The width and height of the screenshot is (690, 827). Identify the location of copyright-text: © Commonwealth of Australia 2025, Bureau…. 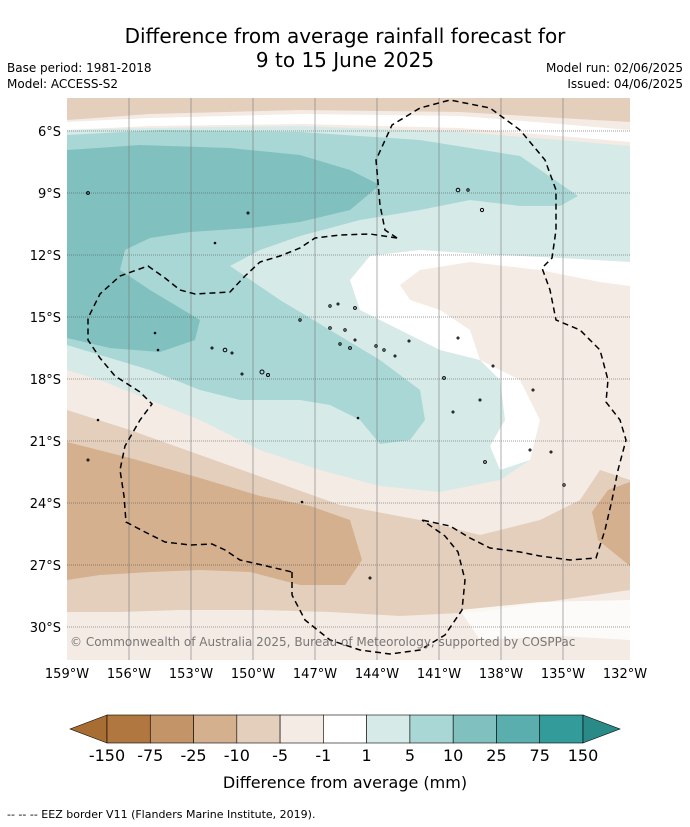
(322, 642).